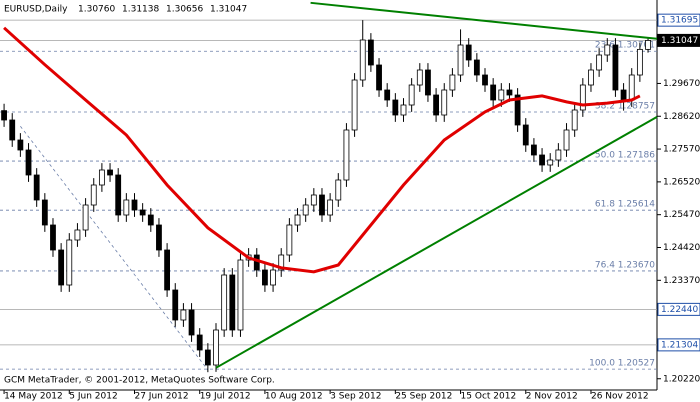  I want to click on y-tick-label: 1.20220, so click(681, 379).